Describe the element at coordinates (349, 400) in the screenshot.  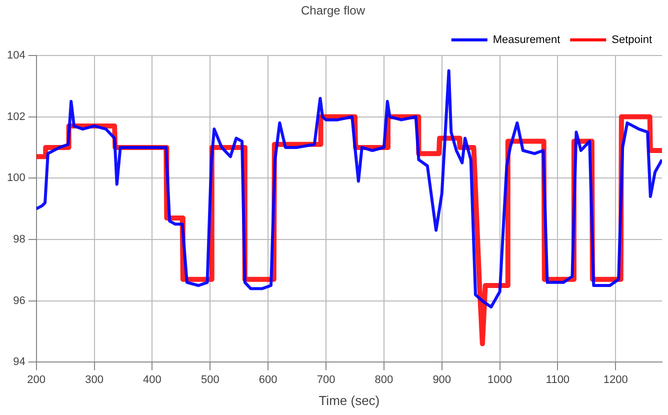
I see `x-axis-title: Time (sec)` at that location.